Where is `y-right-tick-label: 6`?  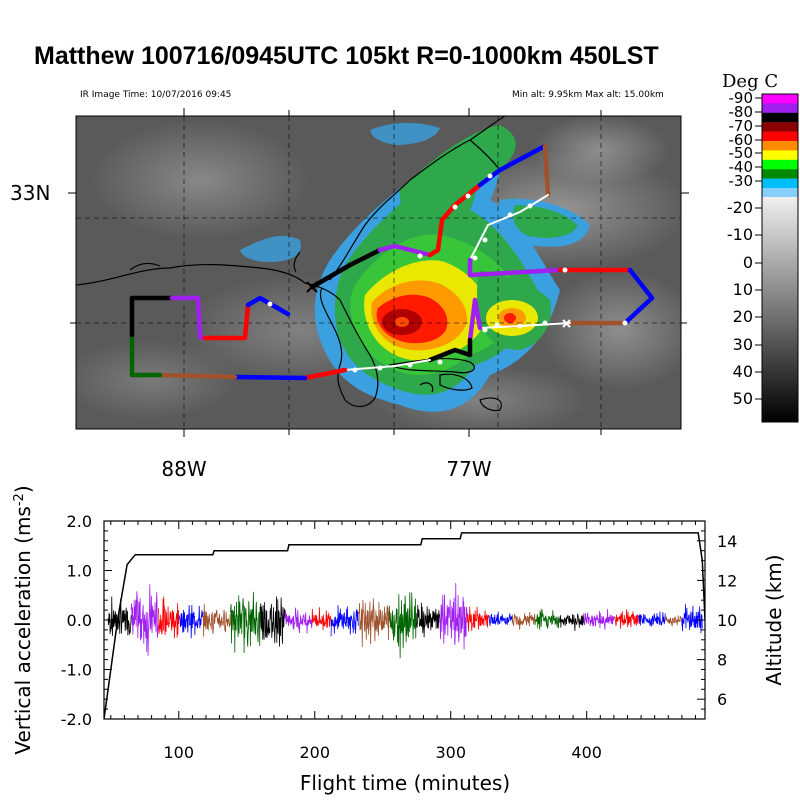
y-right-tick-label: 6 is located at coordinates (722, 699).